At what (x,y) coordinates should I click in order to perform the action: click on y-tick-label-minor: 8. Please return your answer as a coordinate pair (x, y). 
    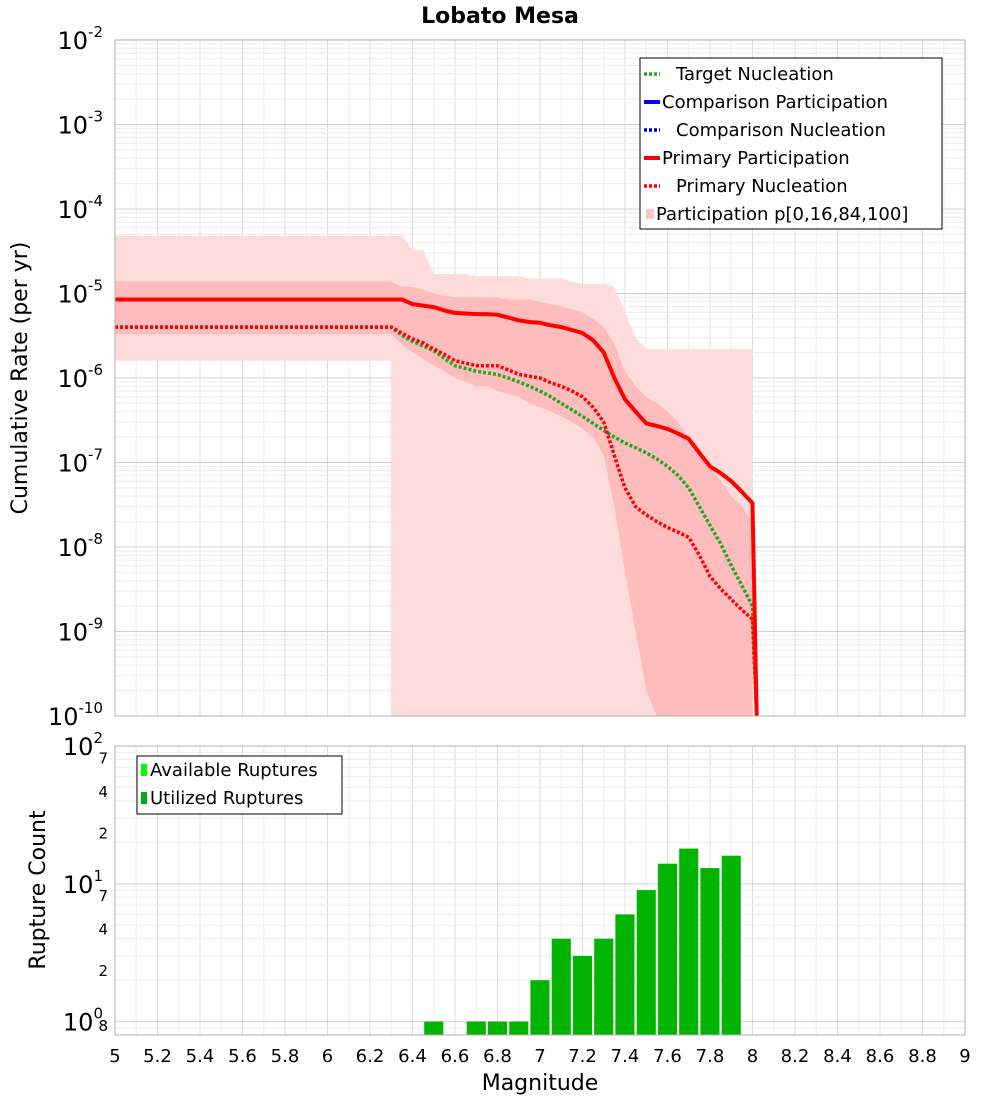
    Looking at the image, I should click on (103, 1026).